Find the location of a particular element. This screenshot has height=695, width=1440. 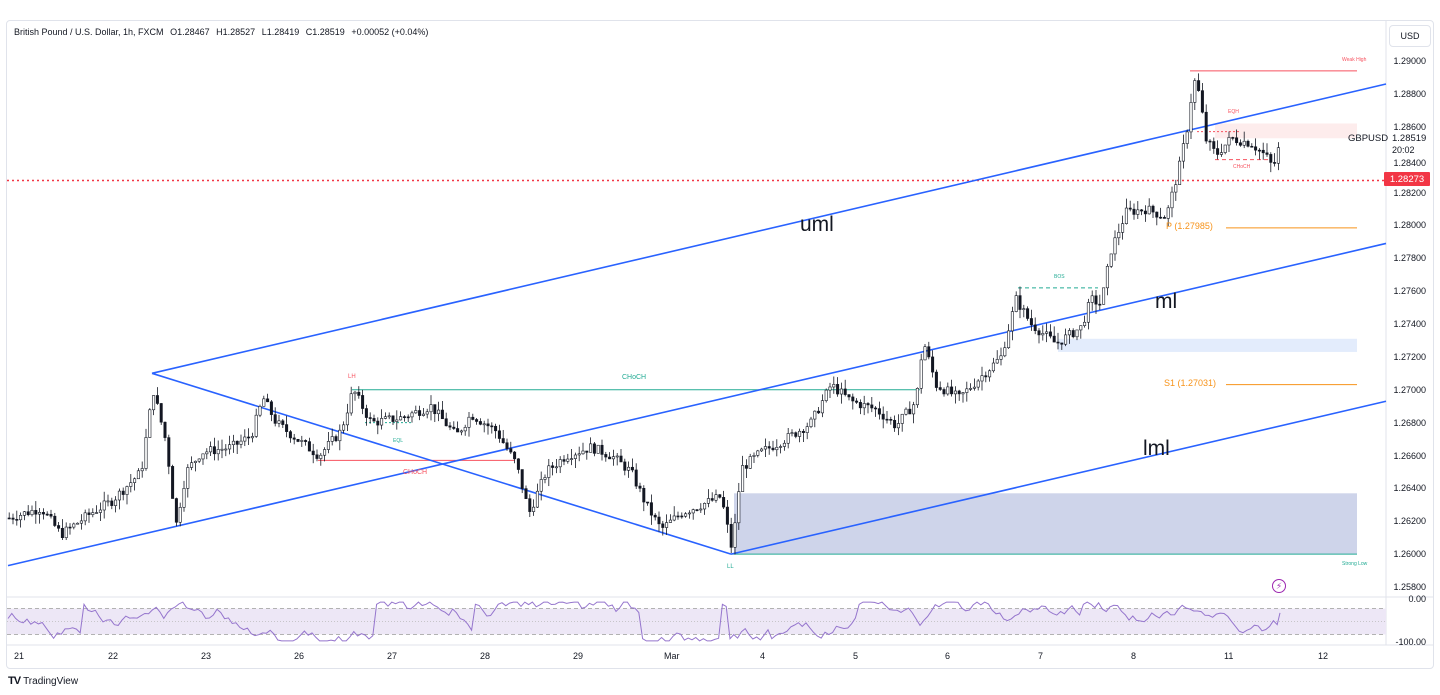

tradingview-logo-text: TradingView is located at coordinates (51, 681).